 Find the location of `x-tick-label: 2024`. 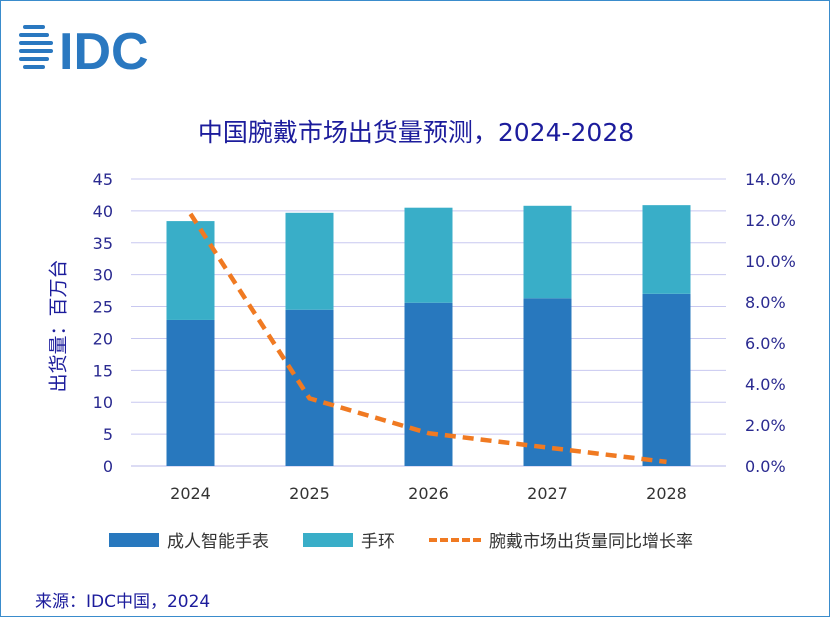

x-tick-label: 2024 is located at coordinates (190, 493).